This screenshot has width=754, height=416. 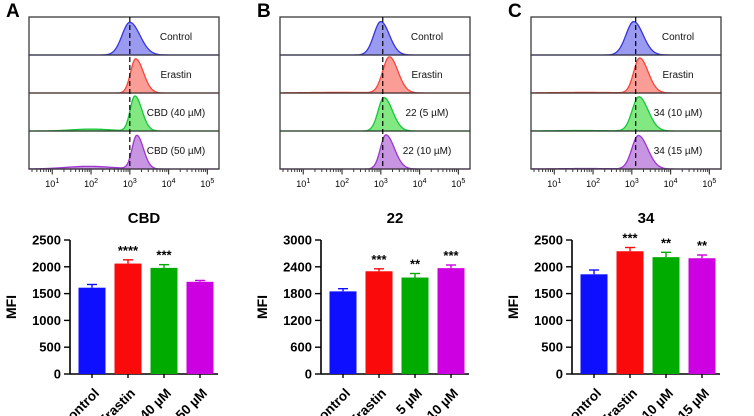 What do you see at coordinates (176, 151) in the screenshot?
I see `histogram-row-label: CBD (50 µM)` at bounding box center [176, 151].